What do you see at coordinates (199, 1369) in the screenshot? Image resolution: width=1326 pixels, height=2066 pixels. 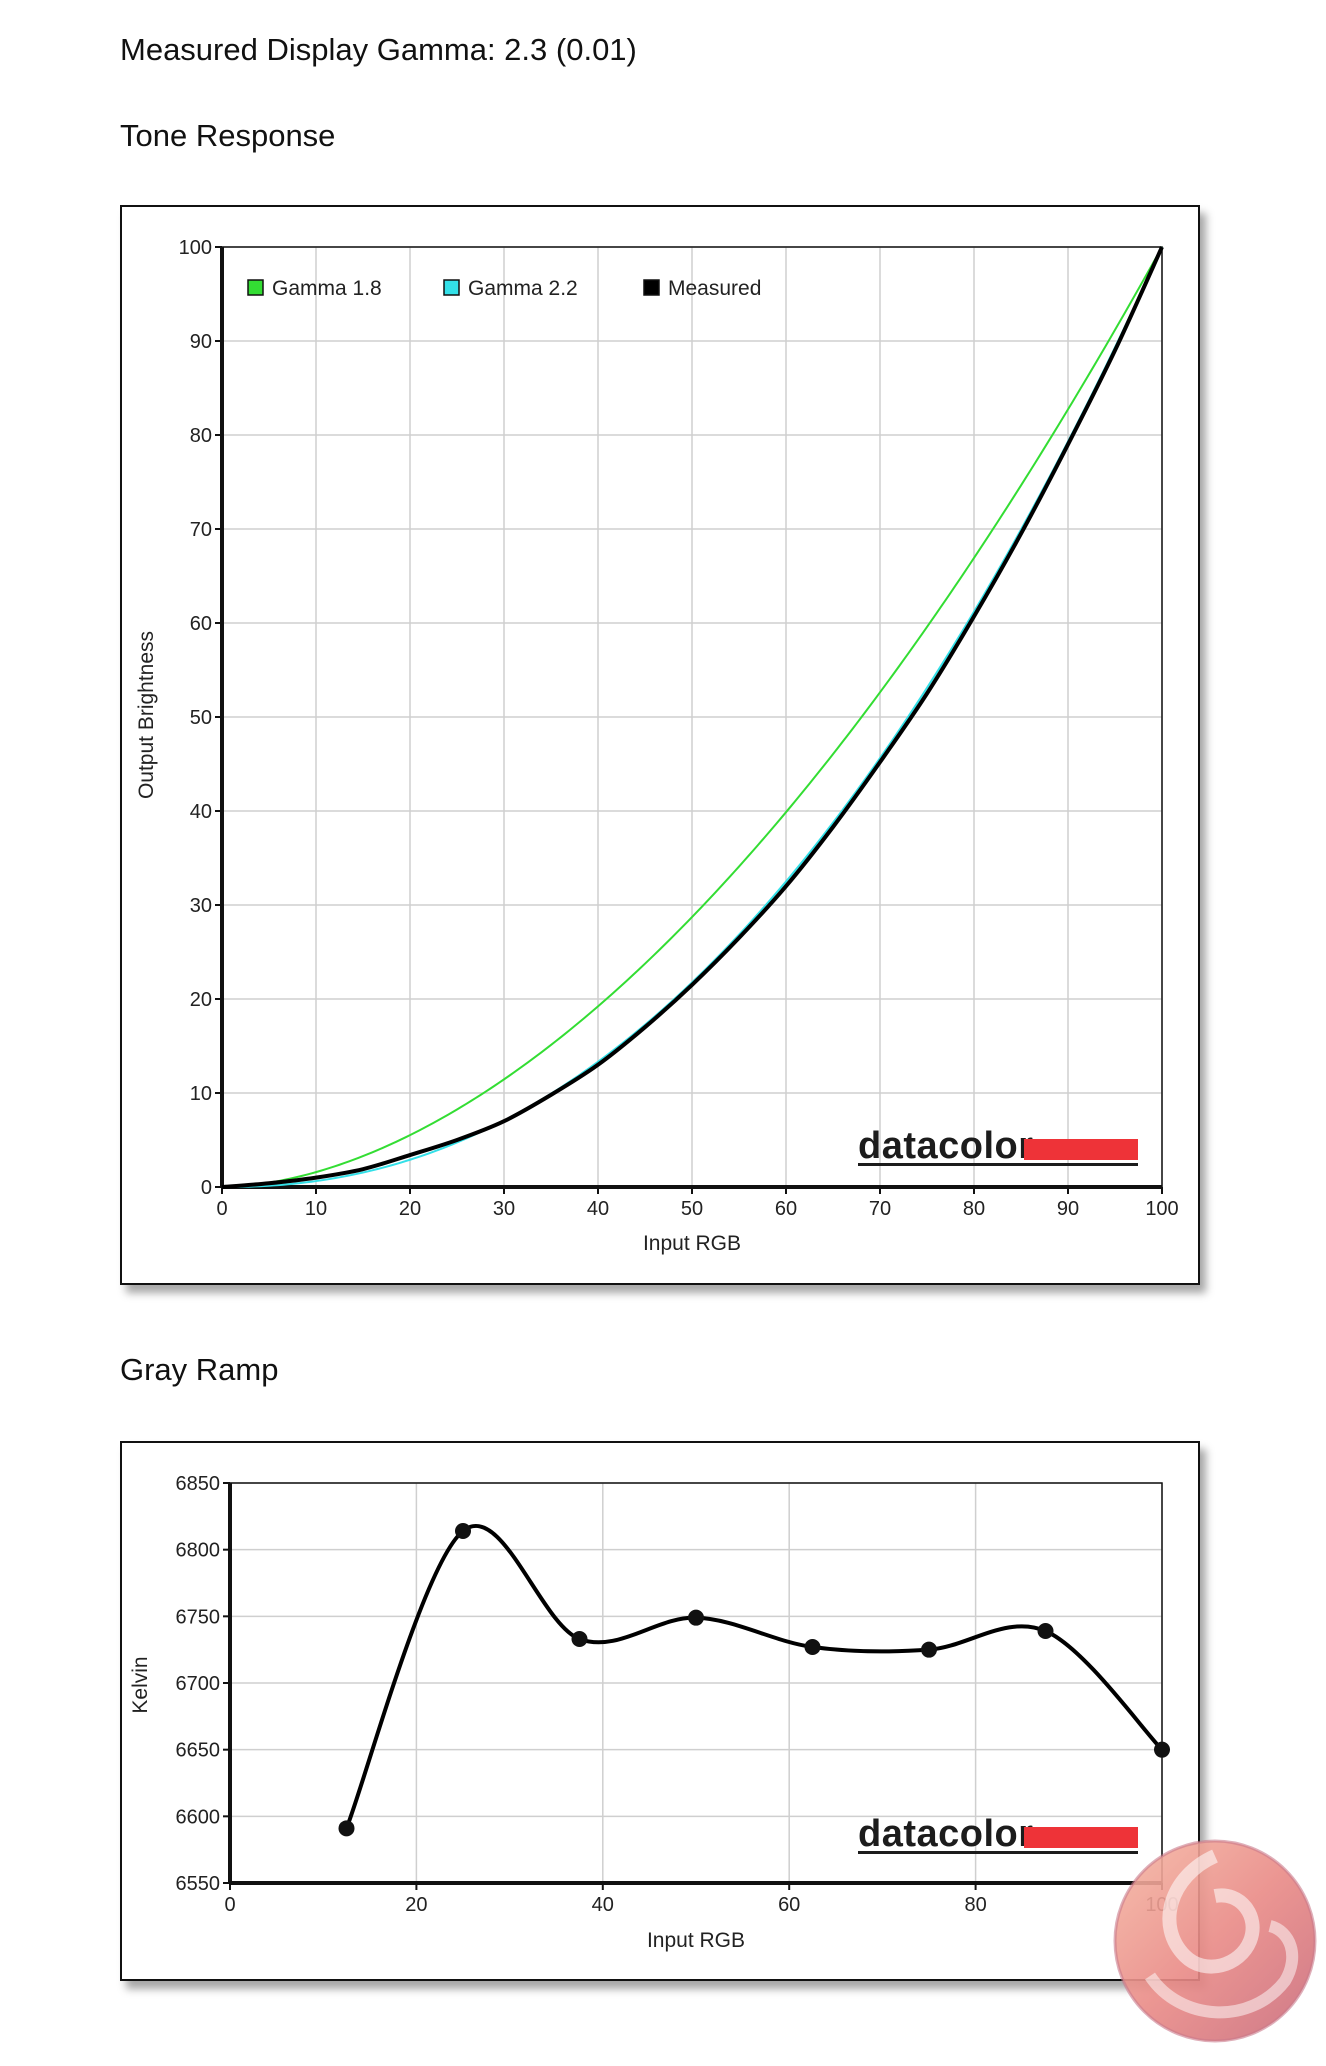 I see `gray-ramp-heading: Gray Ramp` at bounding box center [199, 1369].